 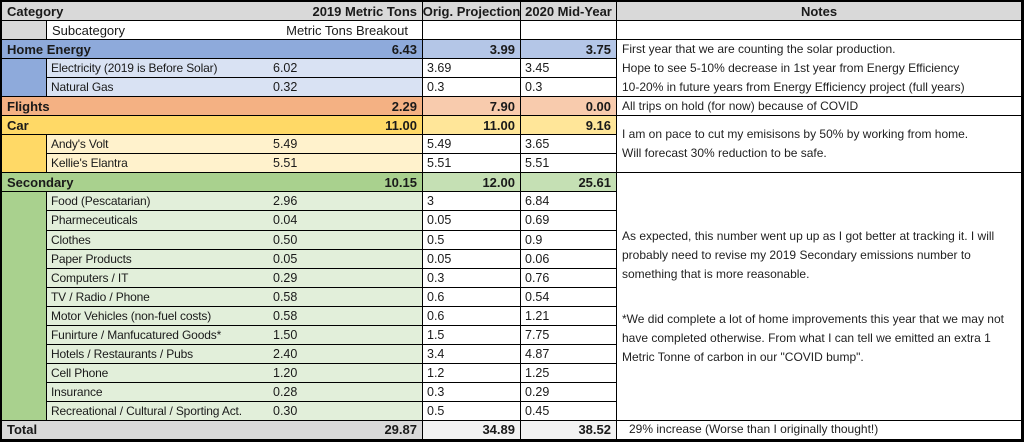 What do you see at coordinates (235, 354) in the screenshot?
I see `row-hotels-restaurants: Hotels / Restaurants / Pubs 2.40` at bounding box center [235, 354].